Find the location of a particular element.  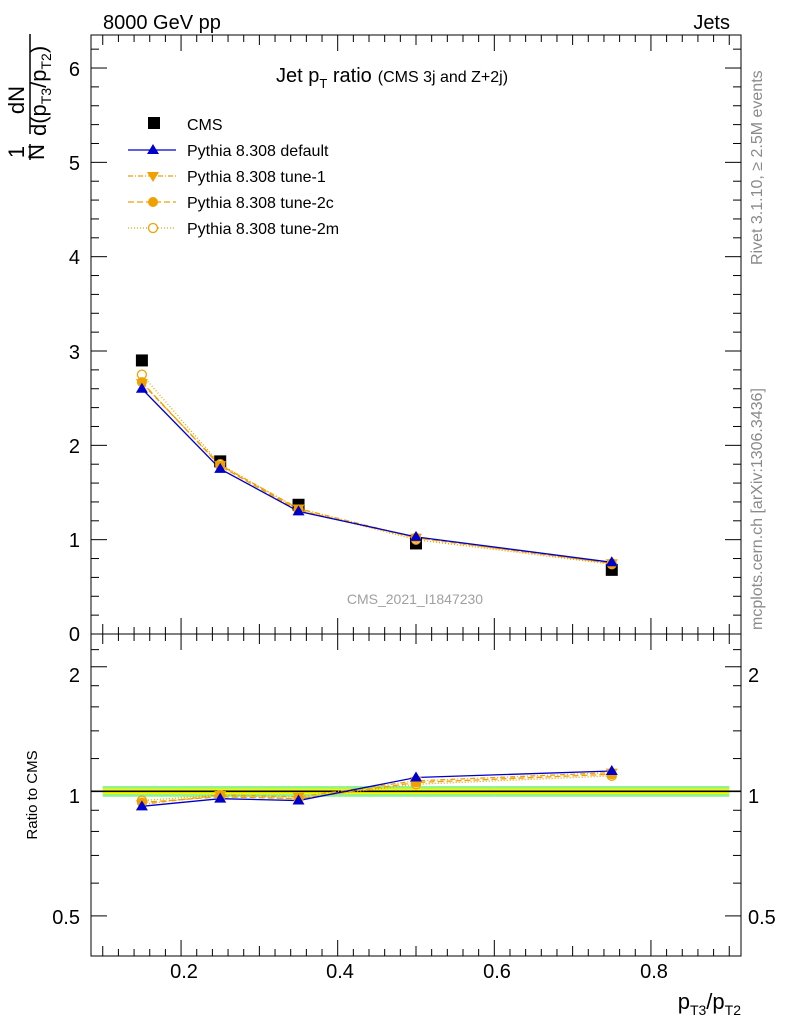

main-ytick-label-2: 2 is located at coordinates (74, 447).